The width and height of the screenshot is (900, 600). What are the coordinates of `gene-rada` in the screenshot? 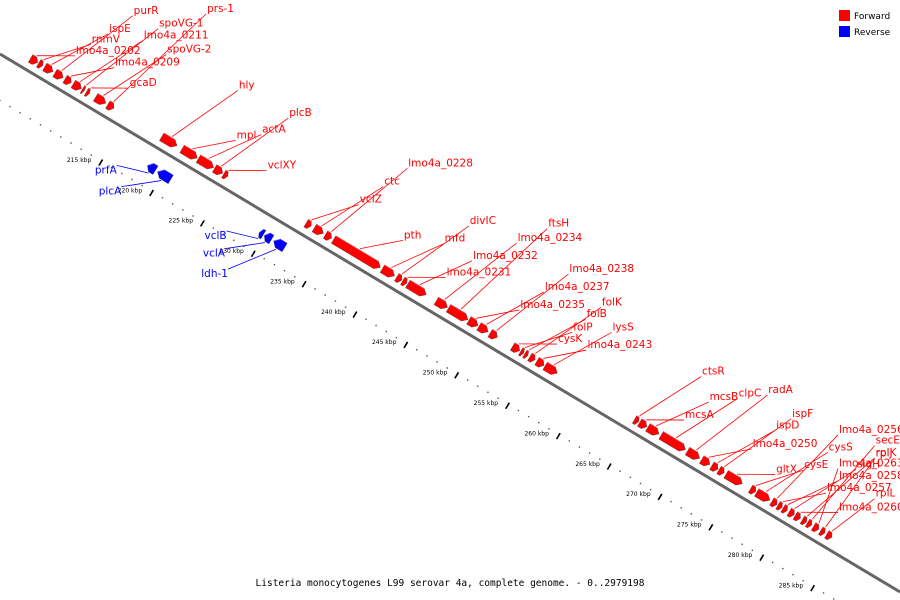 It's located at (692, 453).